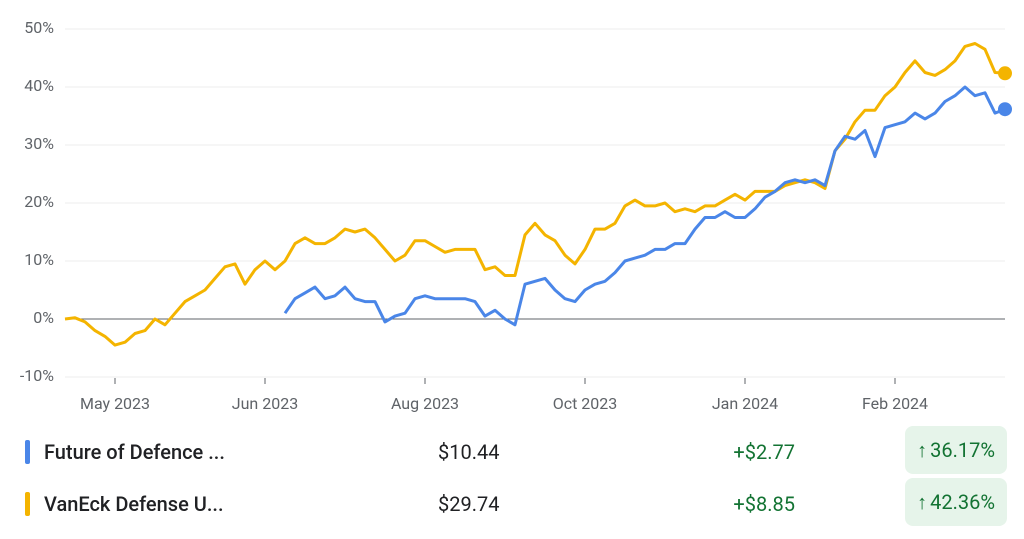  Describe the element at coordinates (895, 403) in the screenshot. I see `x-tick-label: Feb 2024` at that location.